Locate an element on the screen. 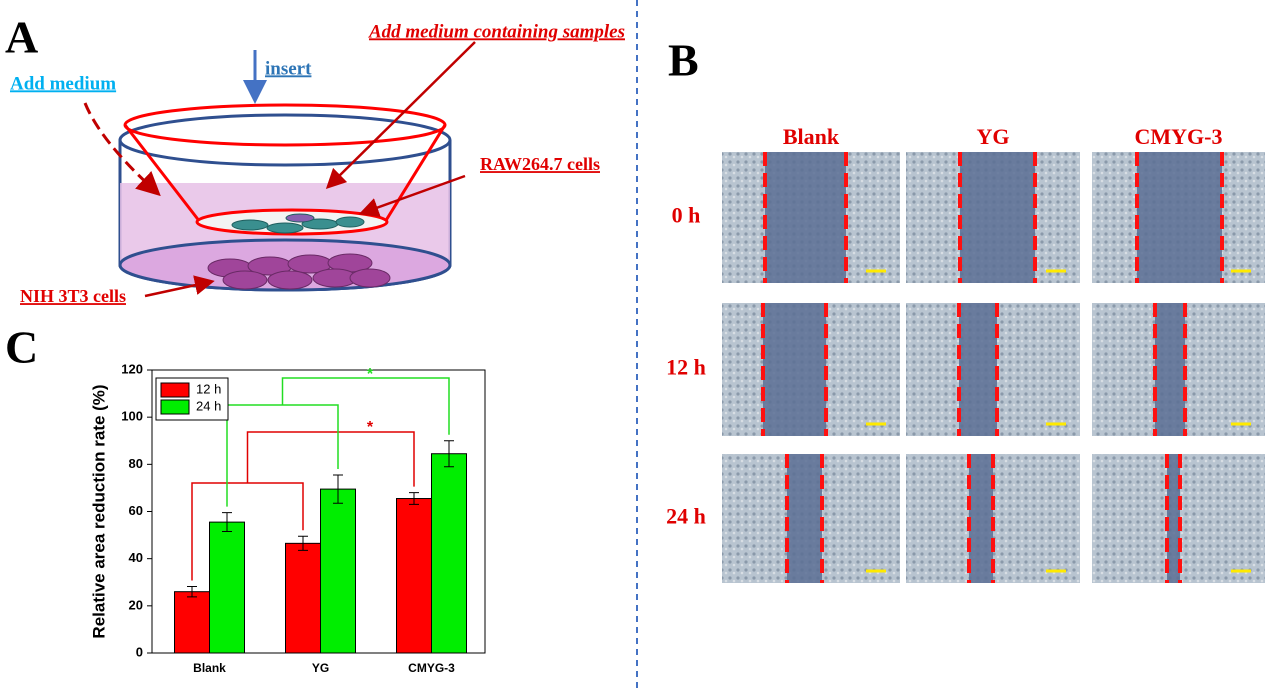  y-tick-label: 60 is located at coordinates (136, 510).